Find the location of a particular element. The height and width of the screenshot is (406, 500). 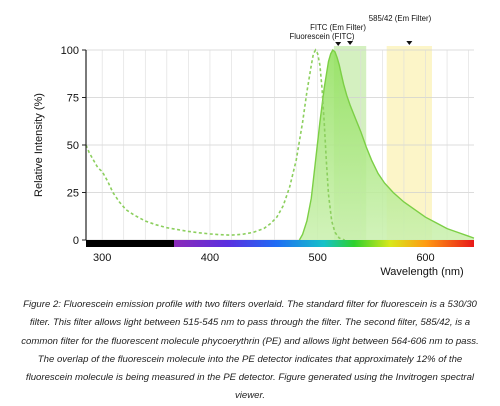

y-axis-label: Relative Intensity (%) is located at coordinates (39, 145).